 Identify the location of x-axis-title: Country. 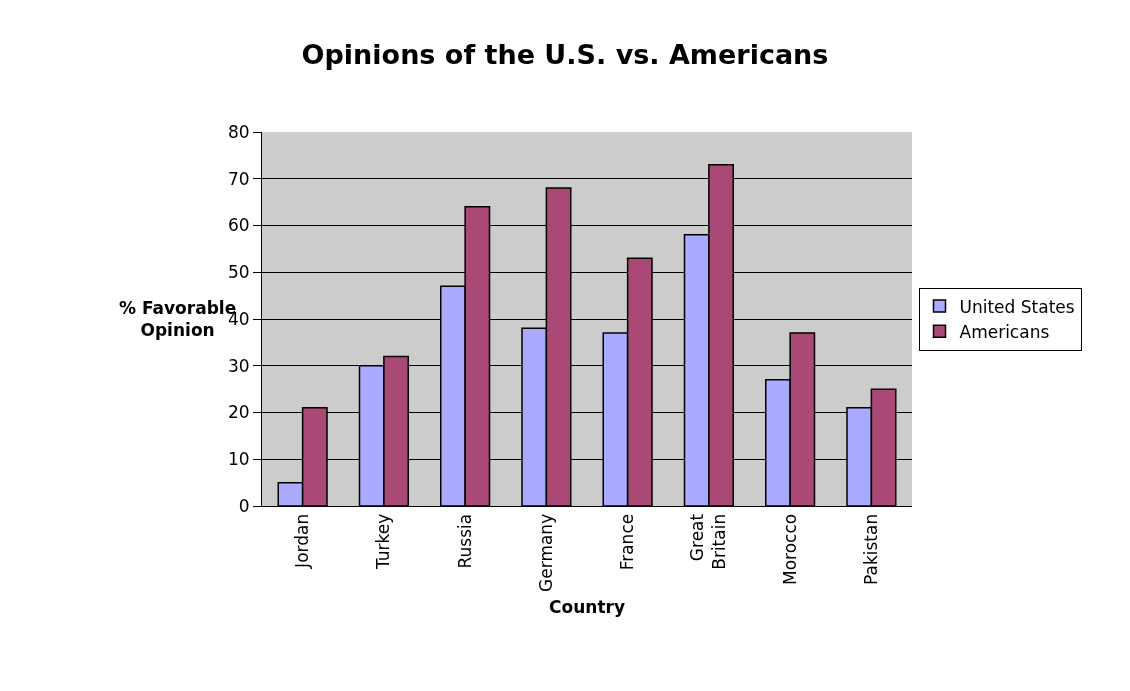
(587, 607).